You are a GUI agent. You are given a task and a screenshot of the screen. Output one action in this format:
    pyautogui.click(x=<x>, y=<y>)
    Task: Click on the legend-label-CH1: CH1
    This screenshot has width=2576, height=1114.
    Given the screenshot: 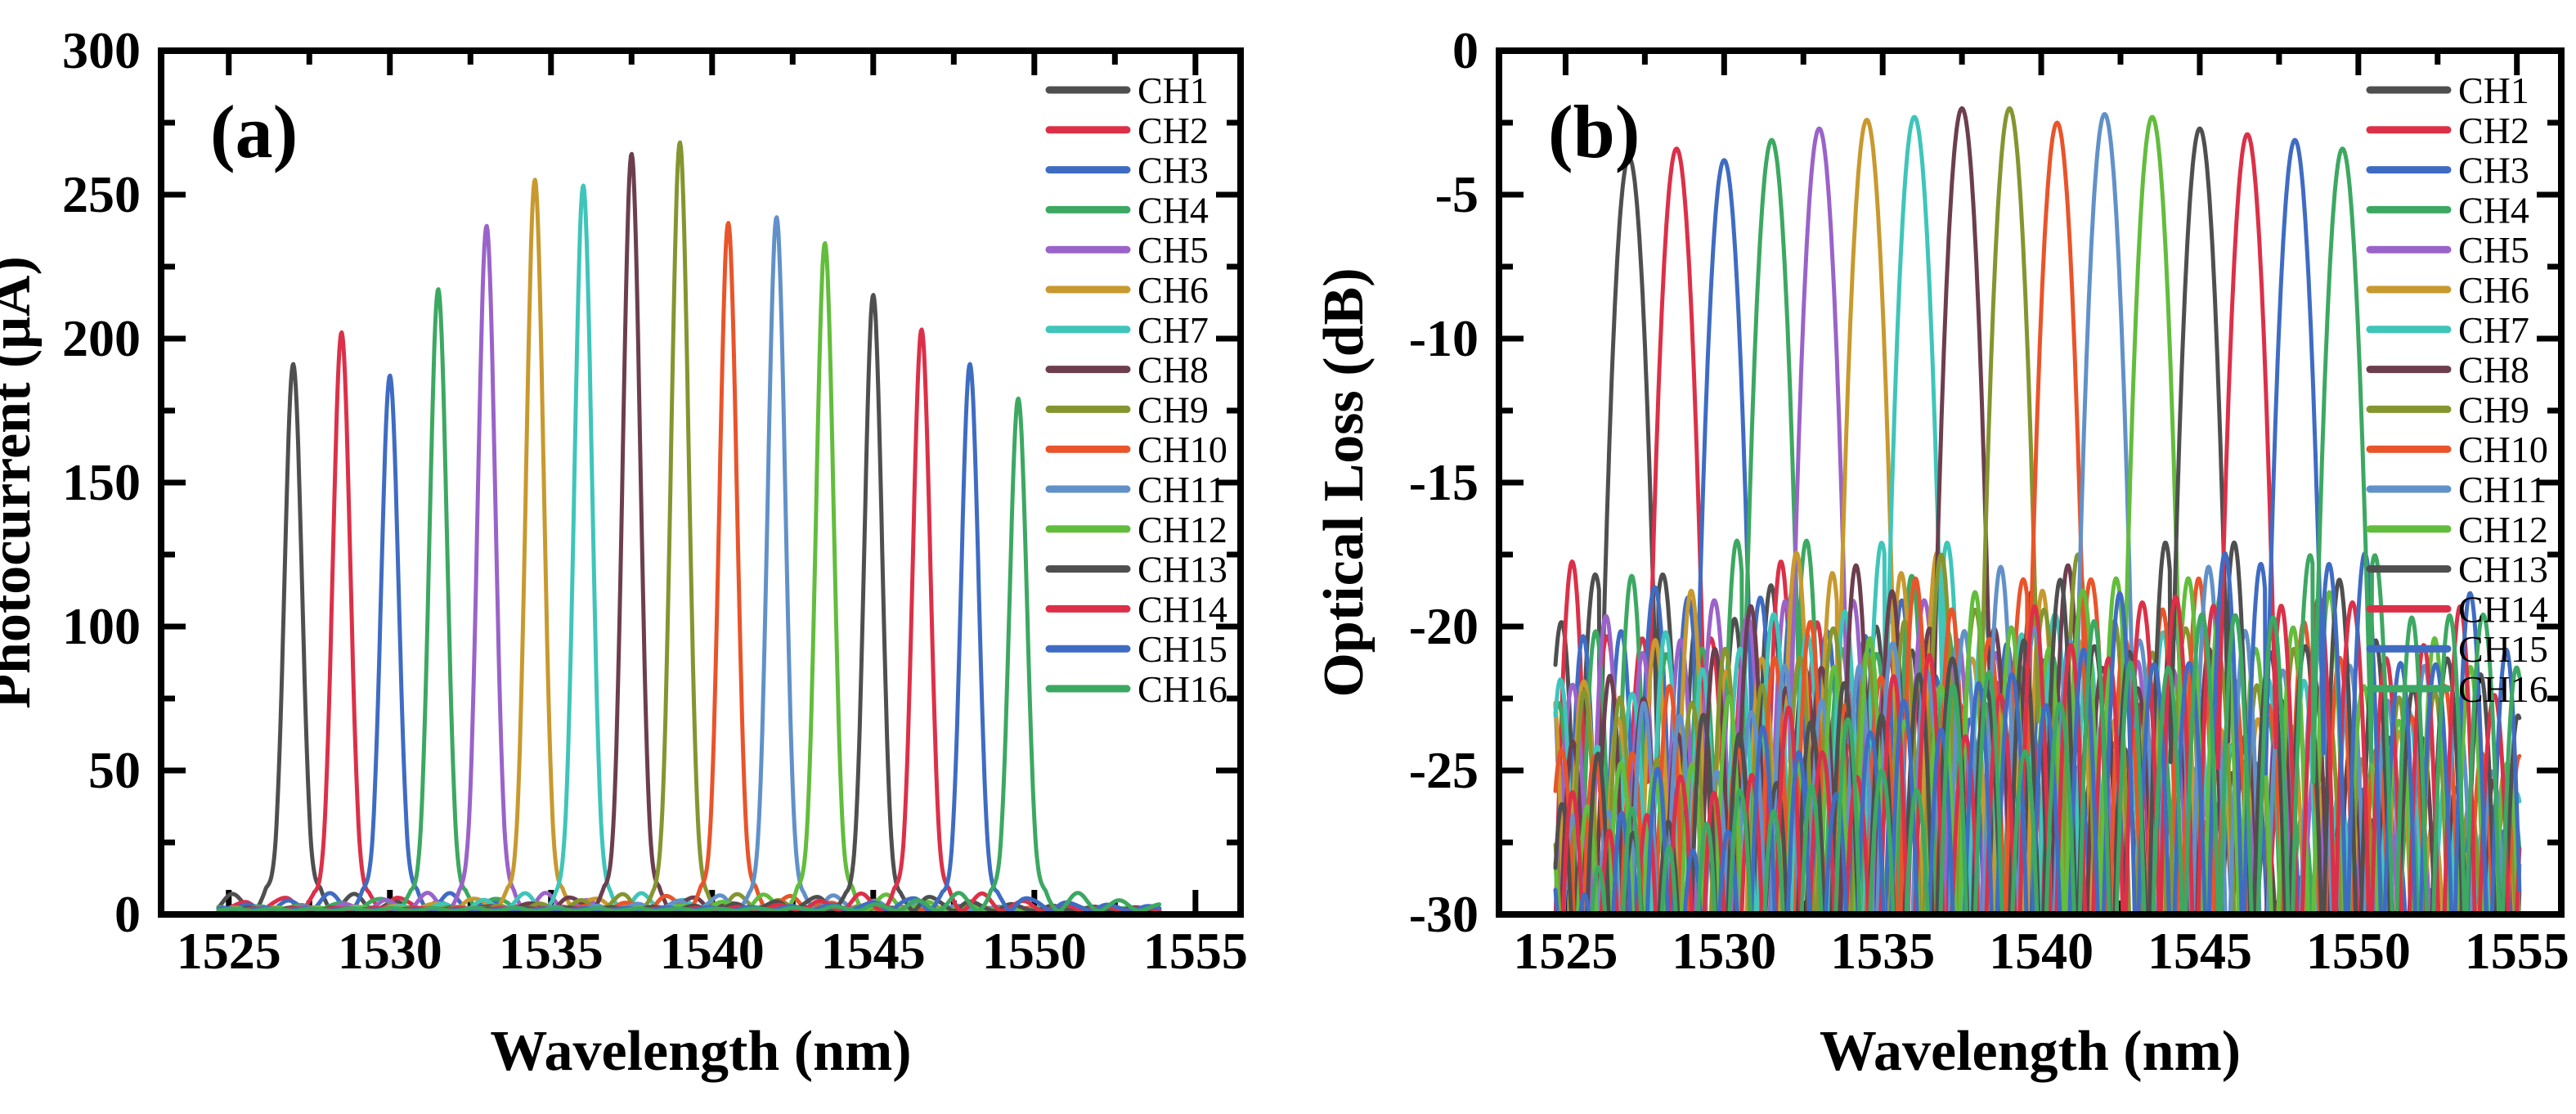 What is the action you would take?
    pyautogui.click(x=1173, y=91)
    